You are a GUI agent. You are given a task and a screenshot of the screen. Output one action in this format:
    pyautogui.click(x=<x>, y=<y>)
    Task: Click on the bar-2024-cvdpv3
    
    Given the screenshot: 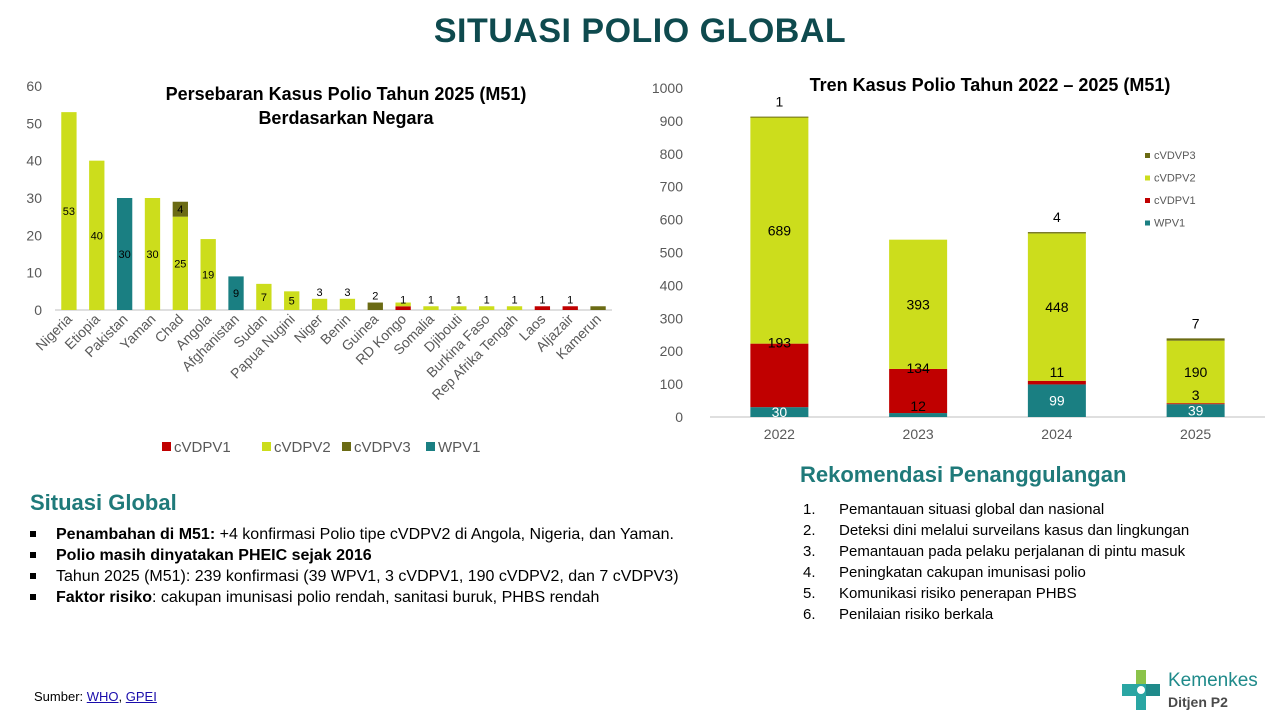 What is the action you would take?
    pyautogui.click(x=1056, y=233)
    